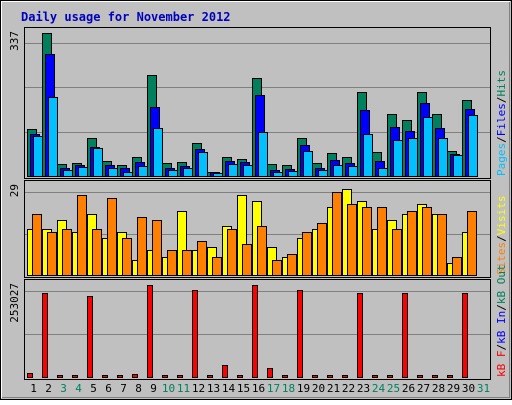  What do you see at coordinates (501, 236) in the screenshot?
I see `panel-legend: Sites/Visits` at bounding box center [501, 236].